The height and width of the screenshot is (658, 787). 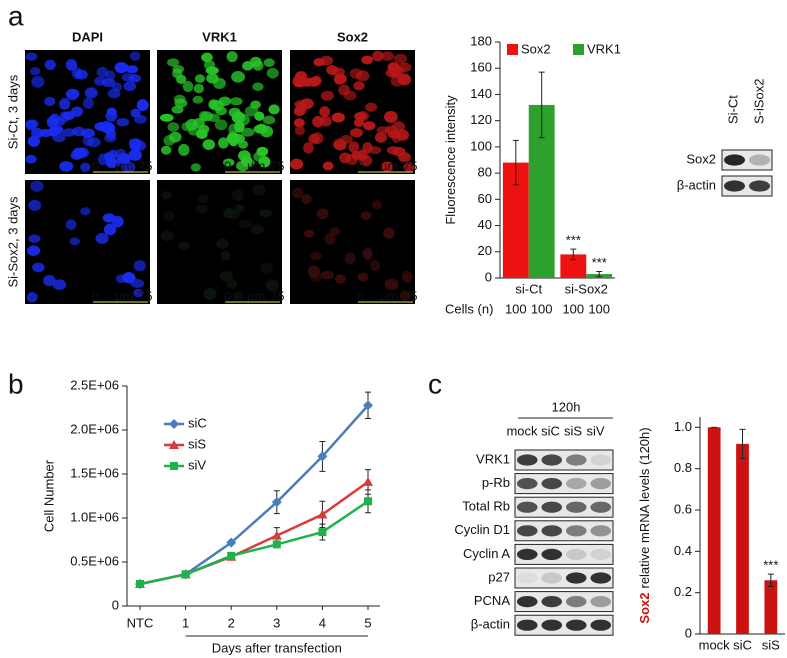 What do you see at coordinates (683, 550) in the screenshot?
I see `y-tick-label: 0.4` at bounding box center [683, 550].